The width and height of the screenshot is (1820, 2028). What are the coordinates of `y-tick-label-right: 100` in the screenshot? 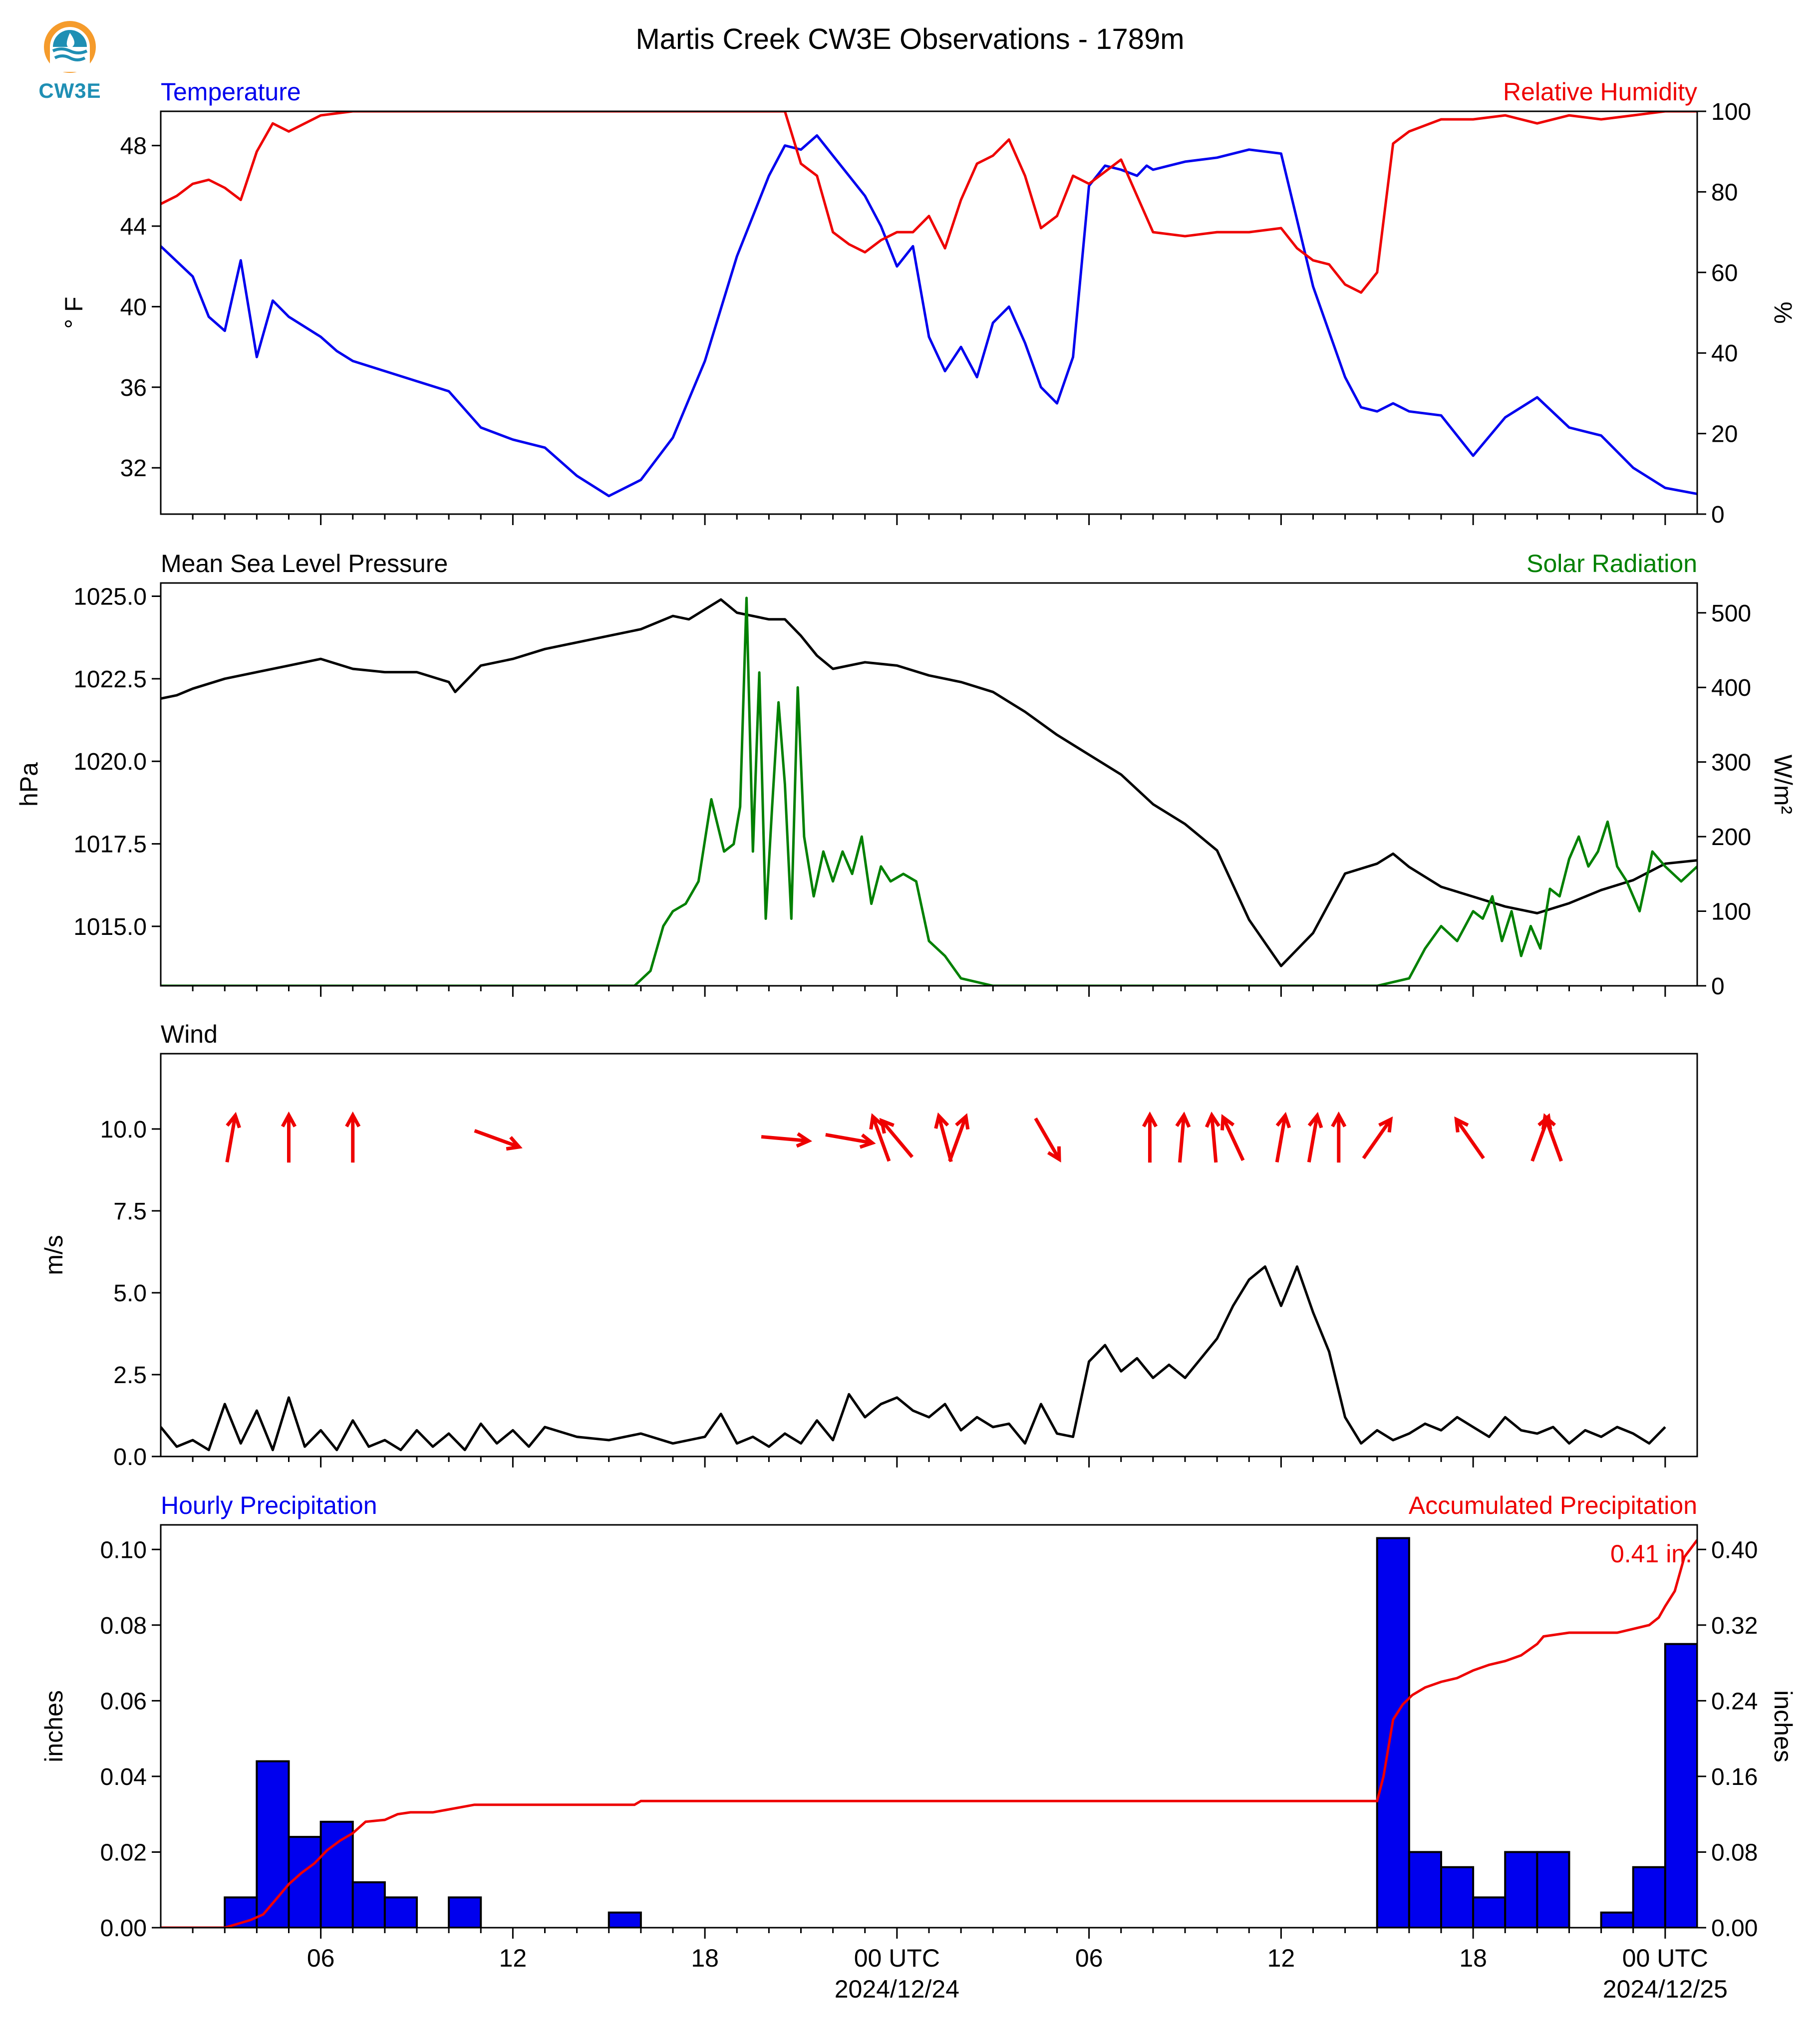 It's located at (1731, 912).